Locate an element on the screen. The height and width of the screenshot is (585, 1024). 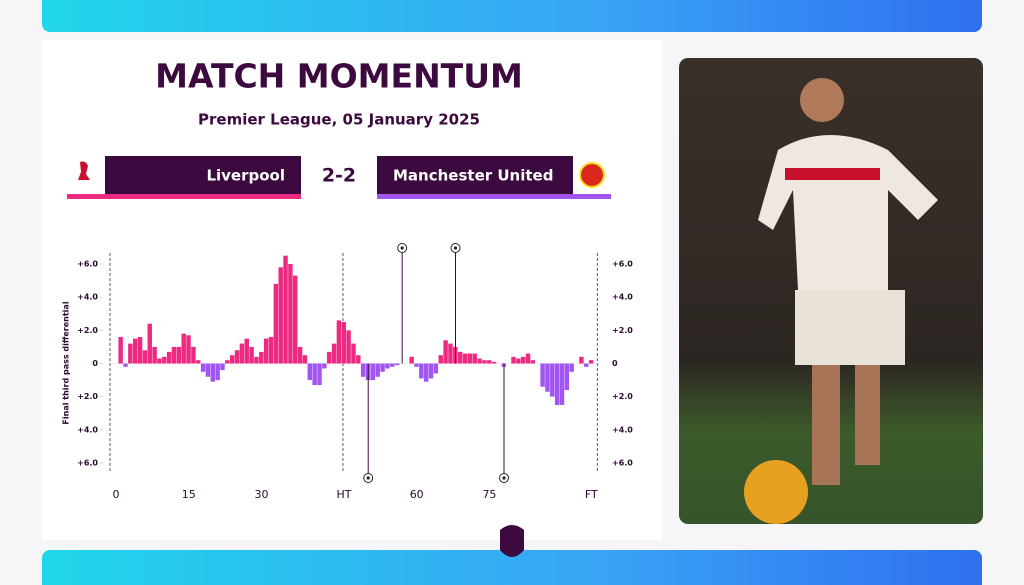
y-tick-label-right: +6.0 is located at coordinates (622, 463).